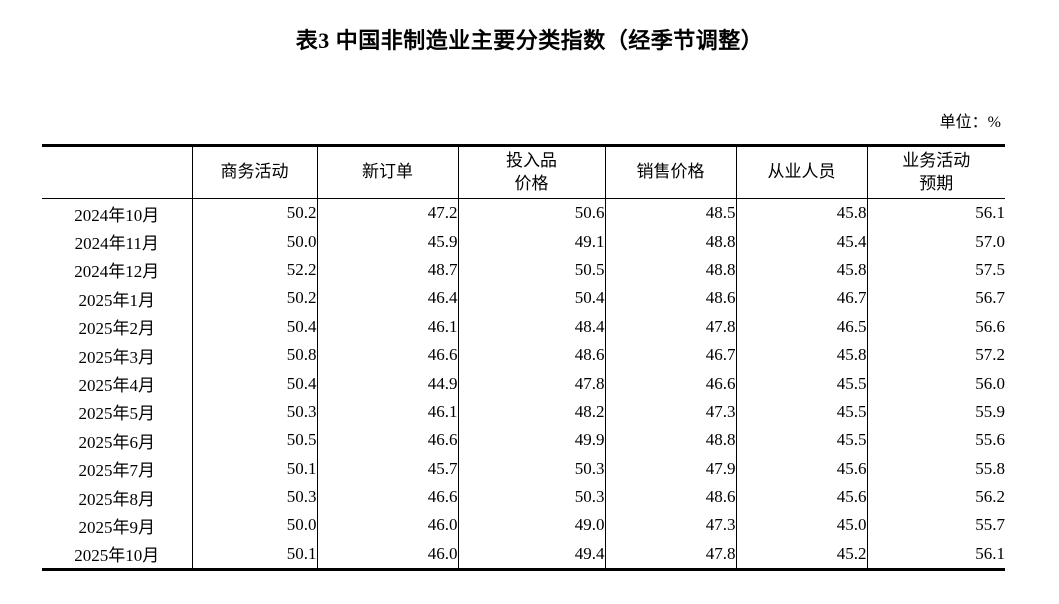  I want to click on value-cell: 55.8, so click(935, 468).